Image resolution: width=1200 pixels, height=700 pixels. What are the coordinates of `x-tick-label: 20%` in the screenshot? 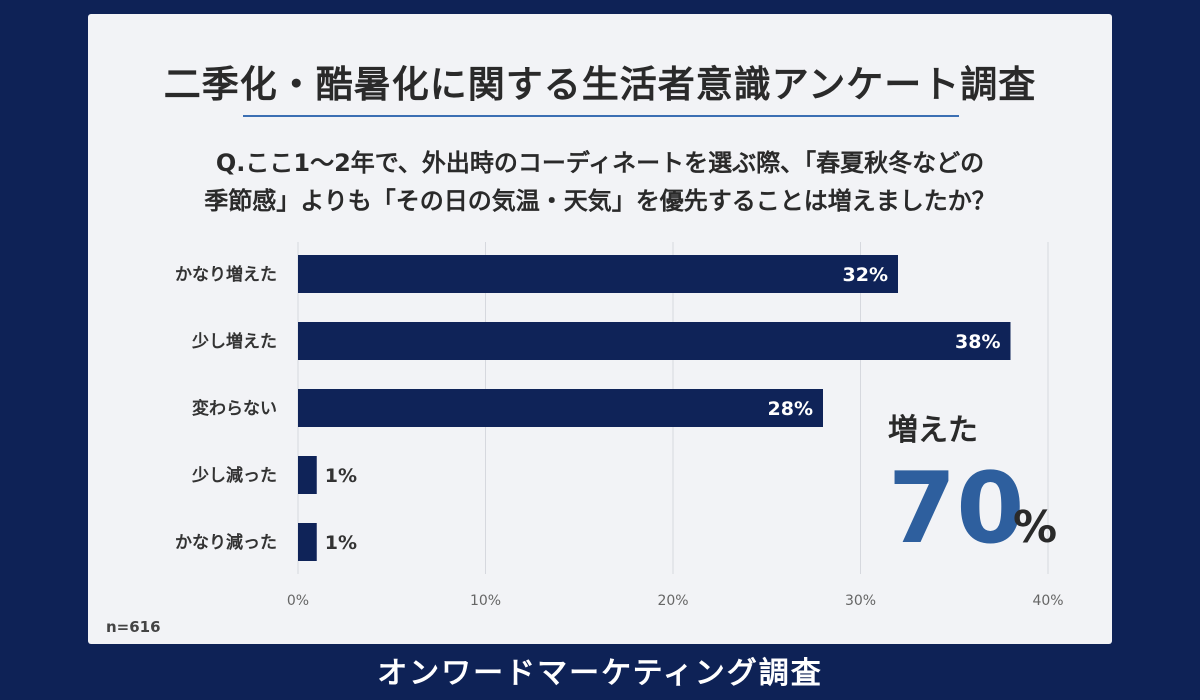 It's located at (672, 601).